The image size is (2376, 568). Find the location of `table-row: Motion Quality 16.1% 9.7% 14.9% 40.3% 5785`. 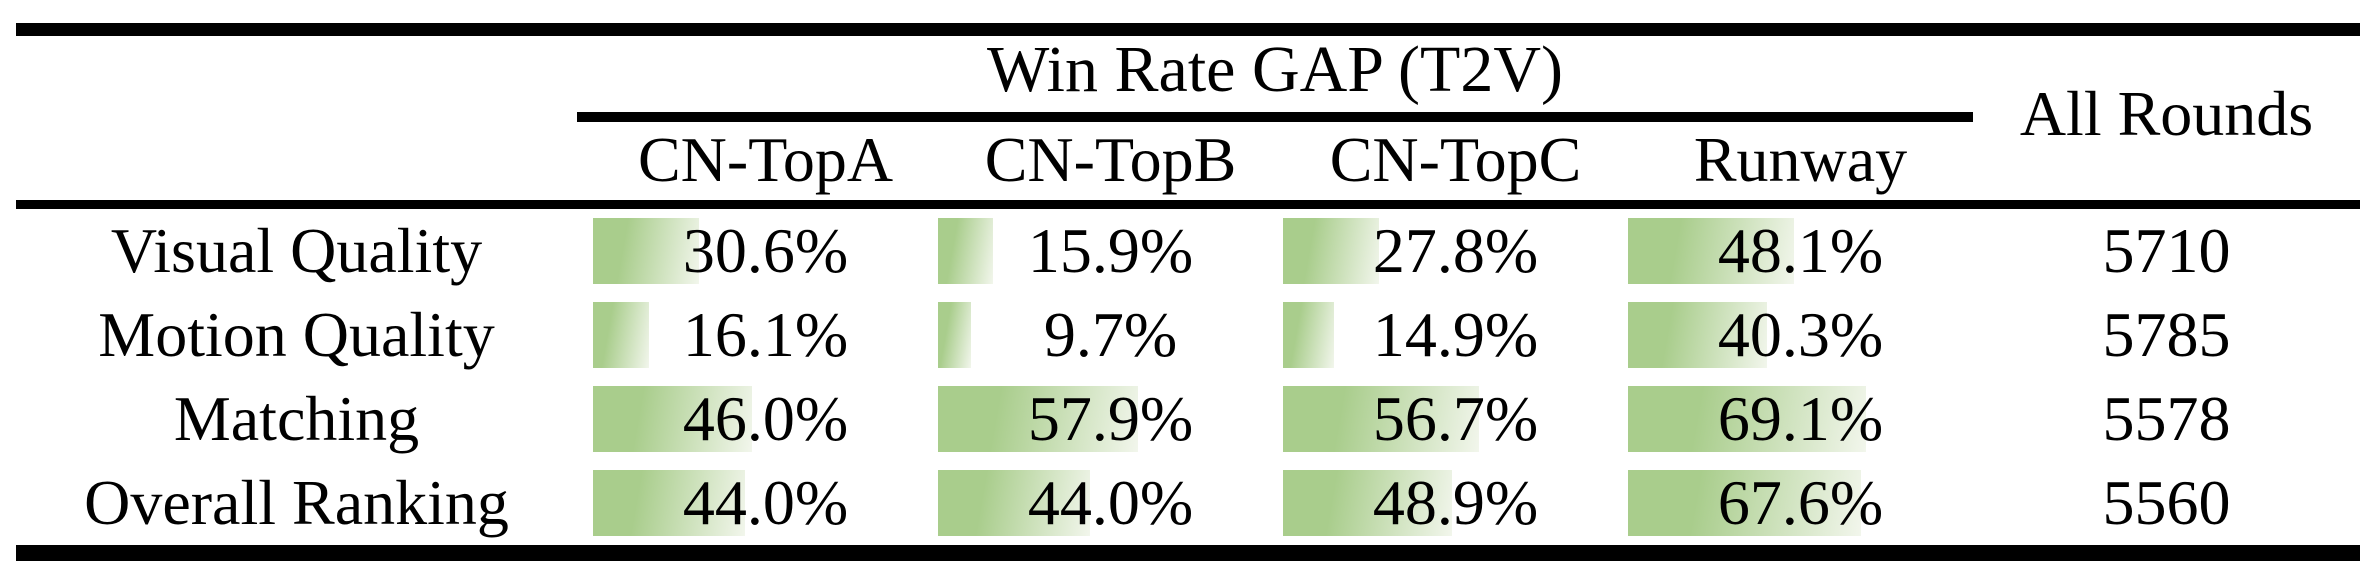

table-row: Motion Quality 16.1% 9.7% 14.9% 40.3% 5785 is located at coordinates (1188, 335).